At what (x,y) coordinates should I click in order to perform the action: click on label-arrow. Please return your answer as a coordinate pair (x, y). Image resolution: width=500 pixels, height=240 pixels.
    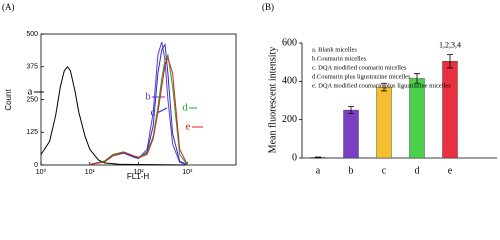
    Looking at the image, I should click on (162, 110).